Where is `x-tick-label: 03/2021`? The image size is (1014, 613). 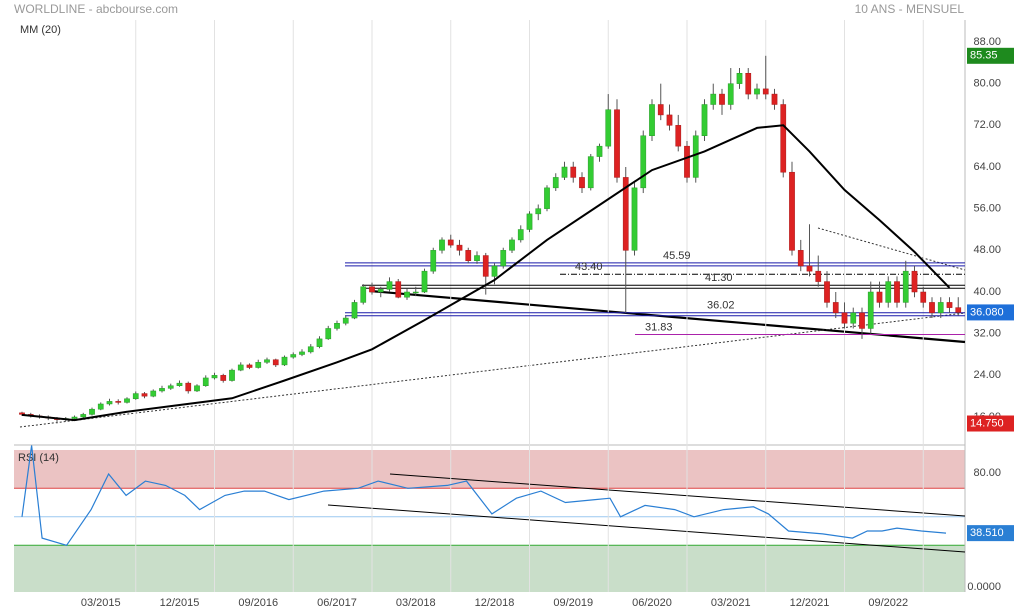
x-tick-label: 03/2021 is located at coordinates (731, 603).